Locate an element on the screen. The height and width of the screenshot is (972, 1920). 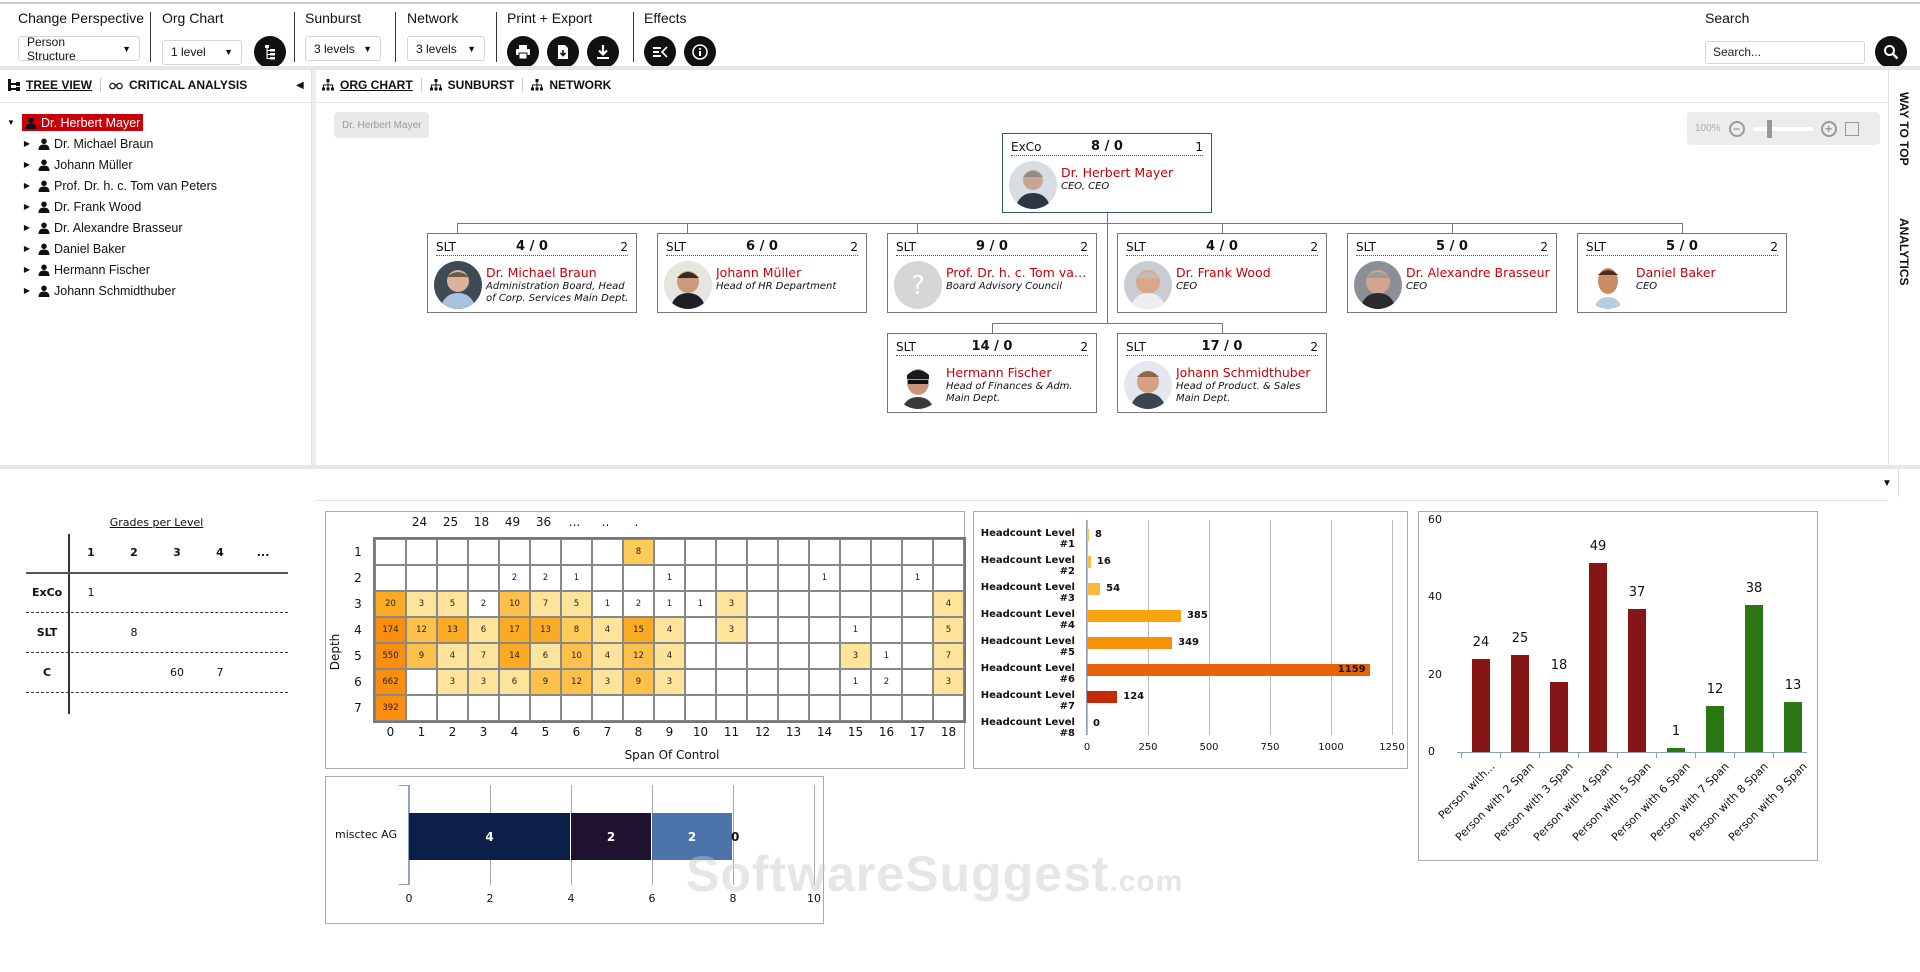
heatmap-cell: 174 is located at coordinates (390, 630).